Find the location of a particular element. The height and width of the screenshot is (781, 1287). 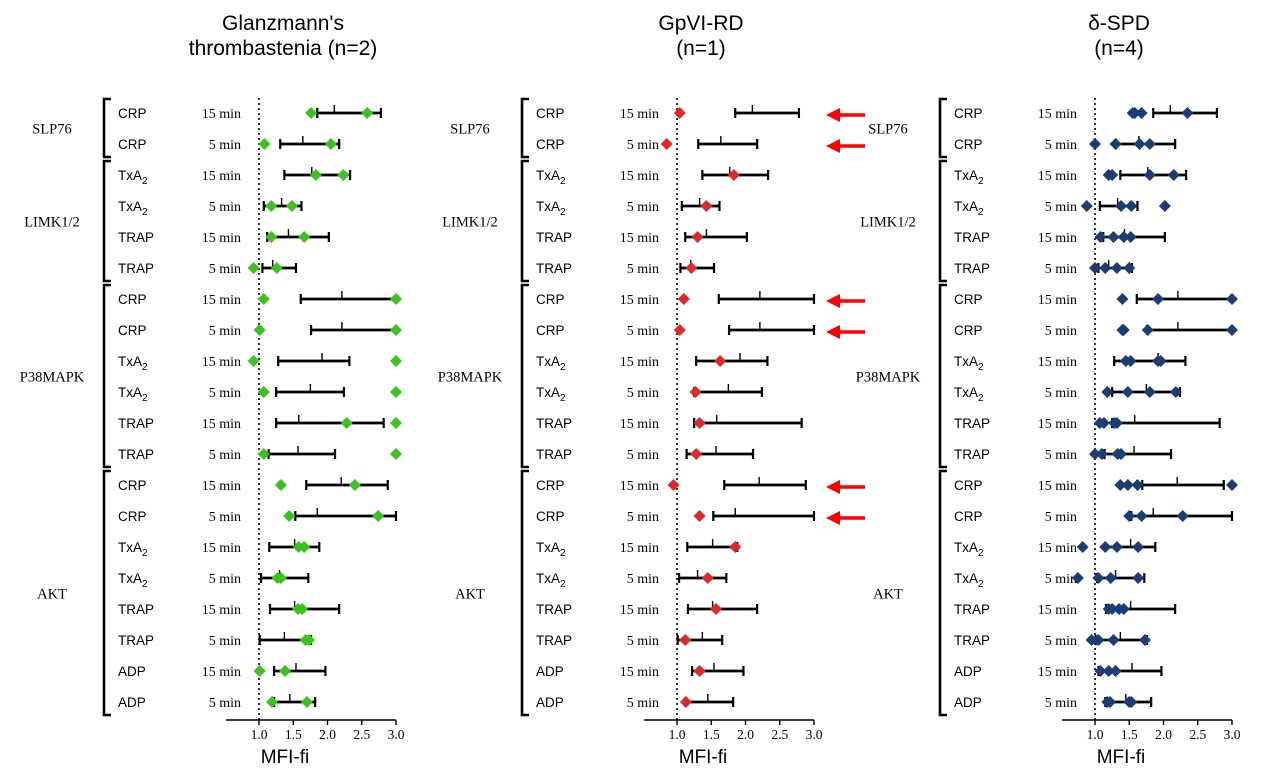

chart-title-line: (n=1) is located at coordinates (701, 48).